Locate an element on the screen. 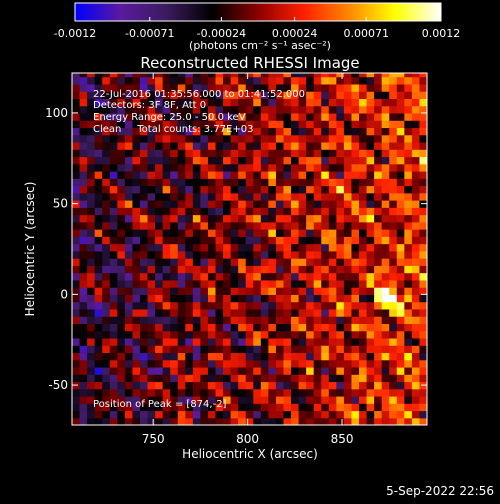  annotation-algorithm: Clean Total counts: 3.77E+03 is located at coordinates (173, 129).